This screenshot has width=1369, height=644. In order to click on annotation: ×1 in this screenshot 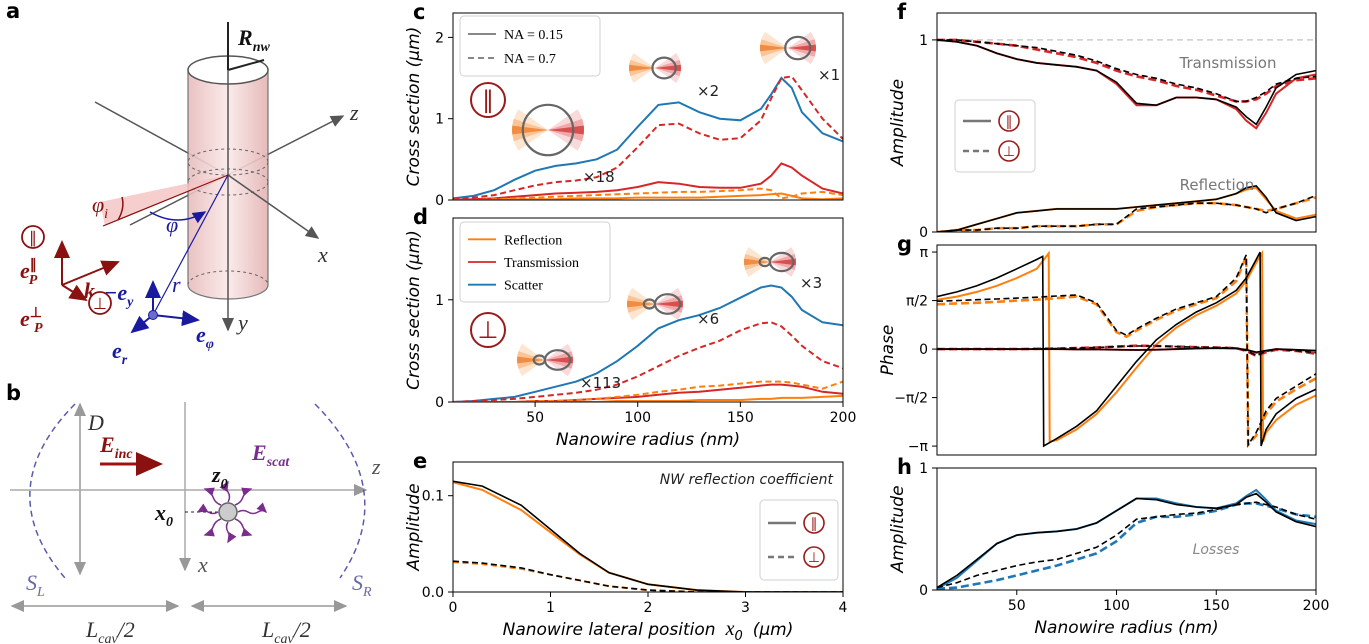, I will do `click(829, 75)`.